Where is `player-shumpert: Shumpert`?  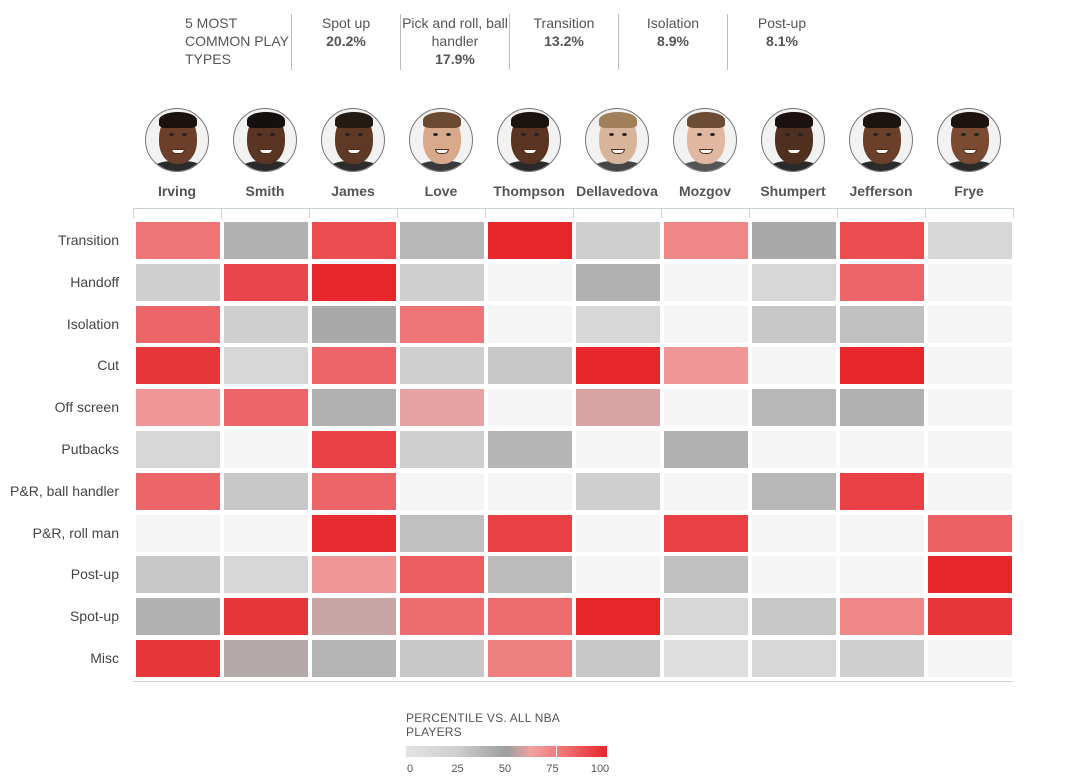 player-shumpert: Shumpert is located at coordinates (793, 154).